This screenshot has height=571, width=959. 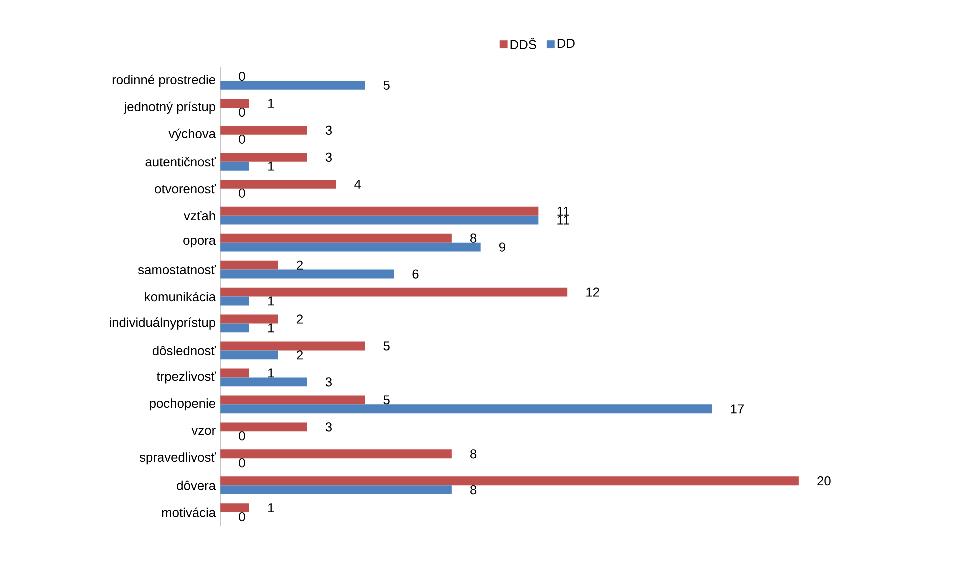 I want to click on data-label: 4, so click(x=358, y=184).